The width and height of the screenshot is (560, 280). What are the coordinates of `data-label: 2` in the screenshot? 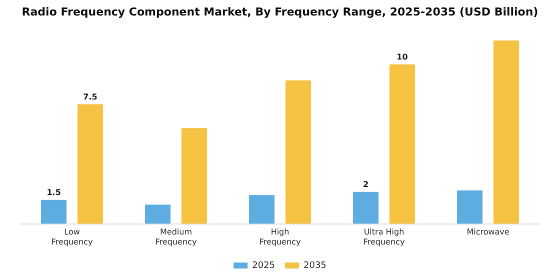 It's located at (366, 185).